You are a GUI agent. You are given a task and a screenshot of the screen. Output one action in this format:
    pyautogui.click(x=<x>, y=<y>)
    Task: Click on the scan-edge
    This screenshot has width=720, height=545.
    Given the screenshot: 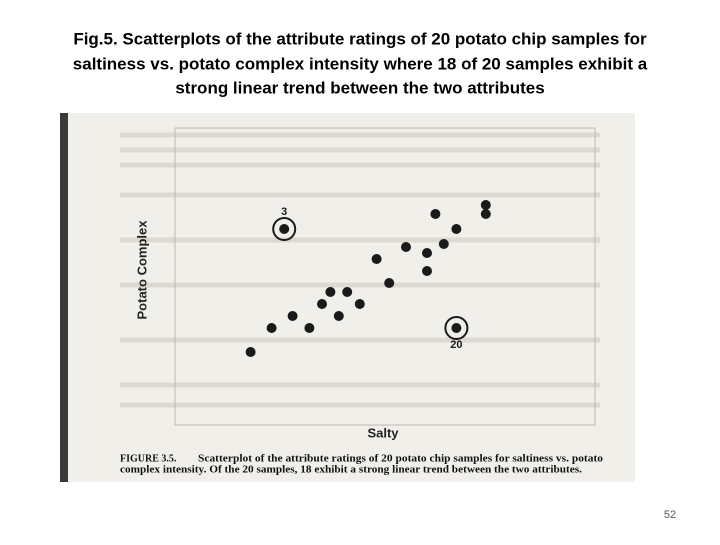 What is the action you would take?
    pyautogui.click(x=64, y=297)
    